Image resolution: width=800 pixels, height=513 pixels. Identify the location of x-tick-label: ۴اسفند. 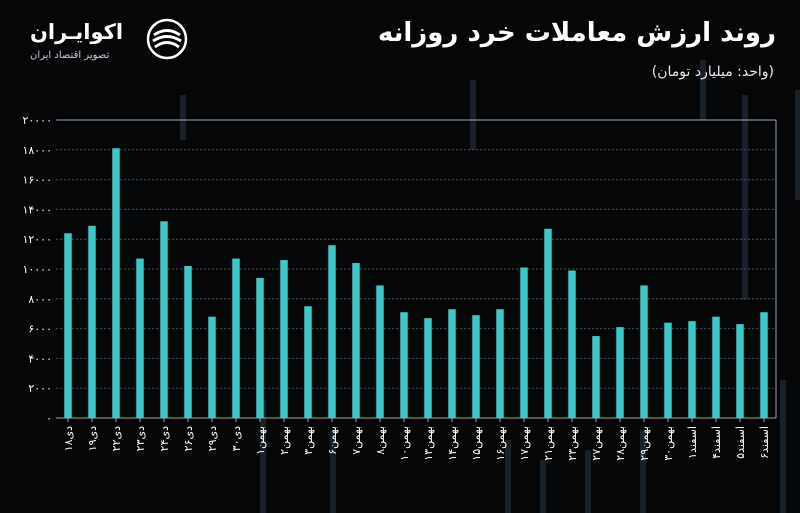
(716, 442).